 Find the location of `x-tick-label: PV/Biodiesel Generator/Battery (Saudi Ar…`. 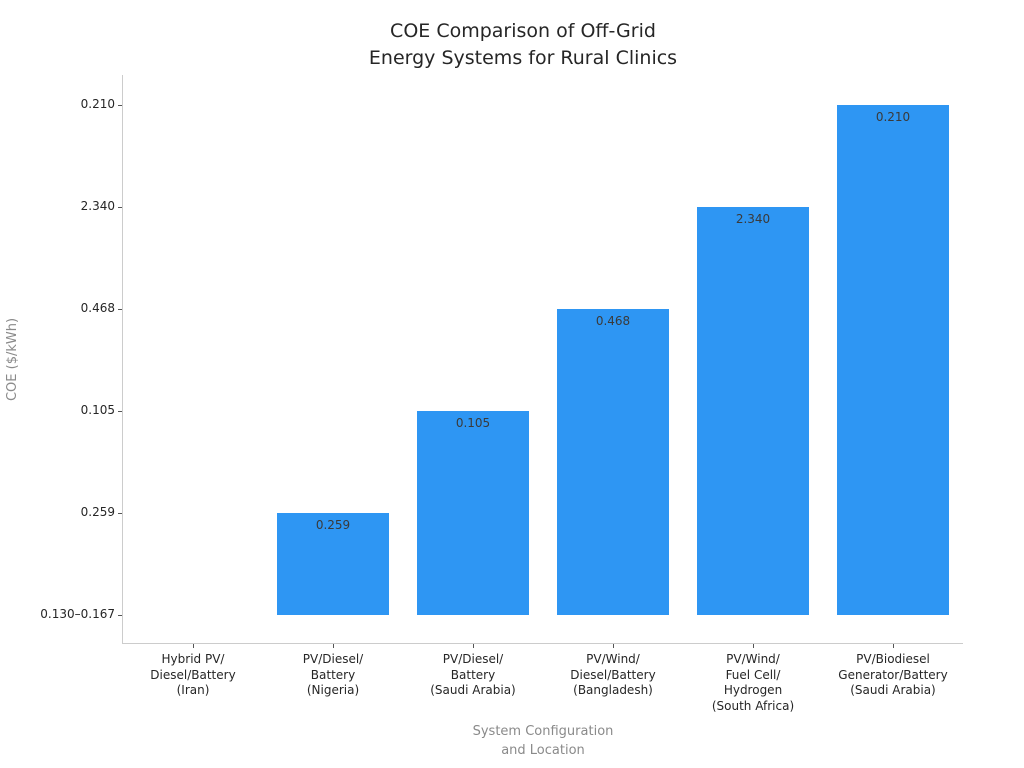

x-tick-label: PV/Biodiesel Generator/Battery (Saudi Ar… is located at coordinates (893, 674).